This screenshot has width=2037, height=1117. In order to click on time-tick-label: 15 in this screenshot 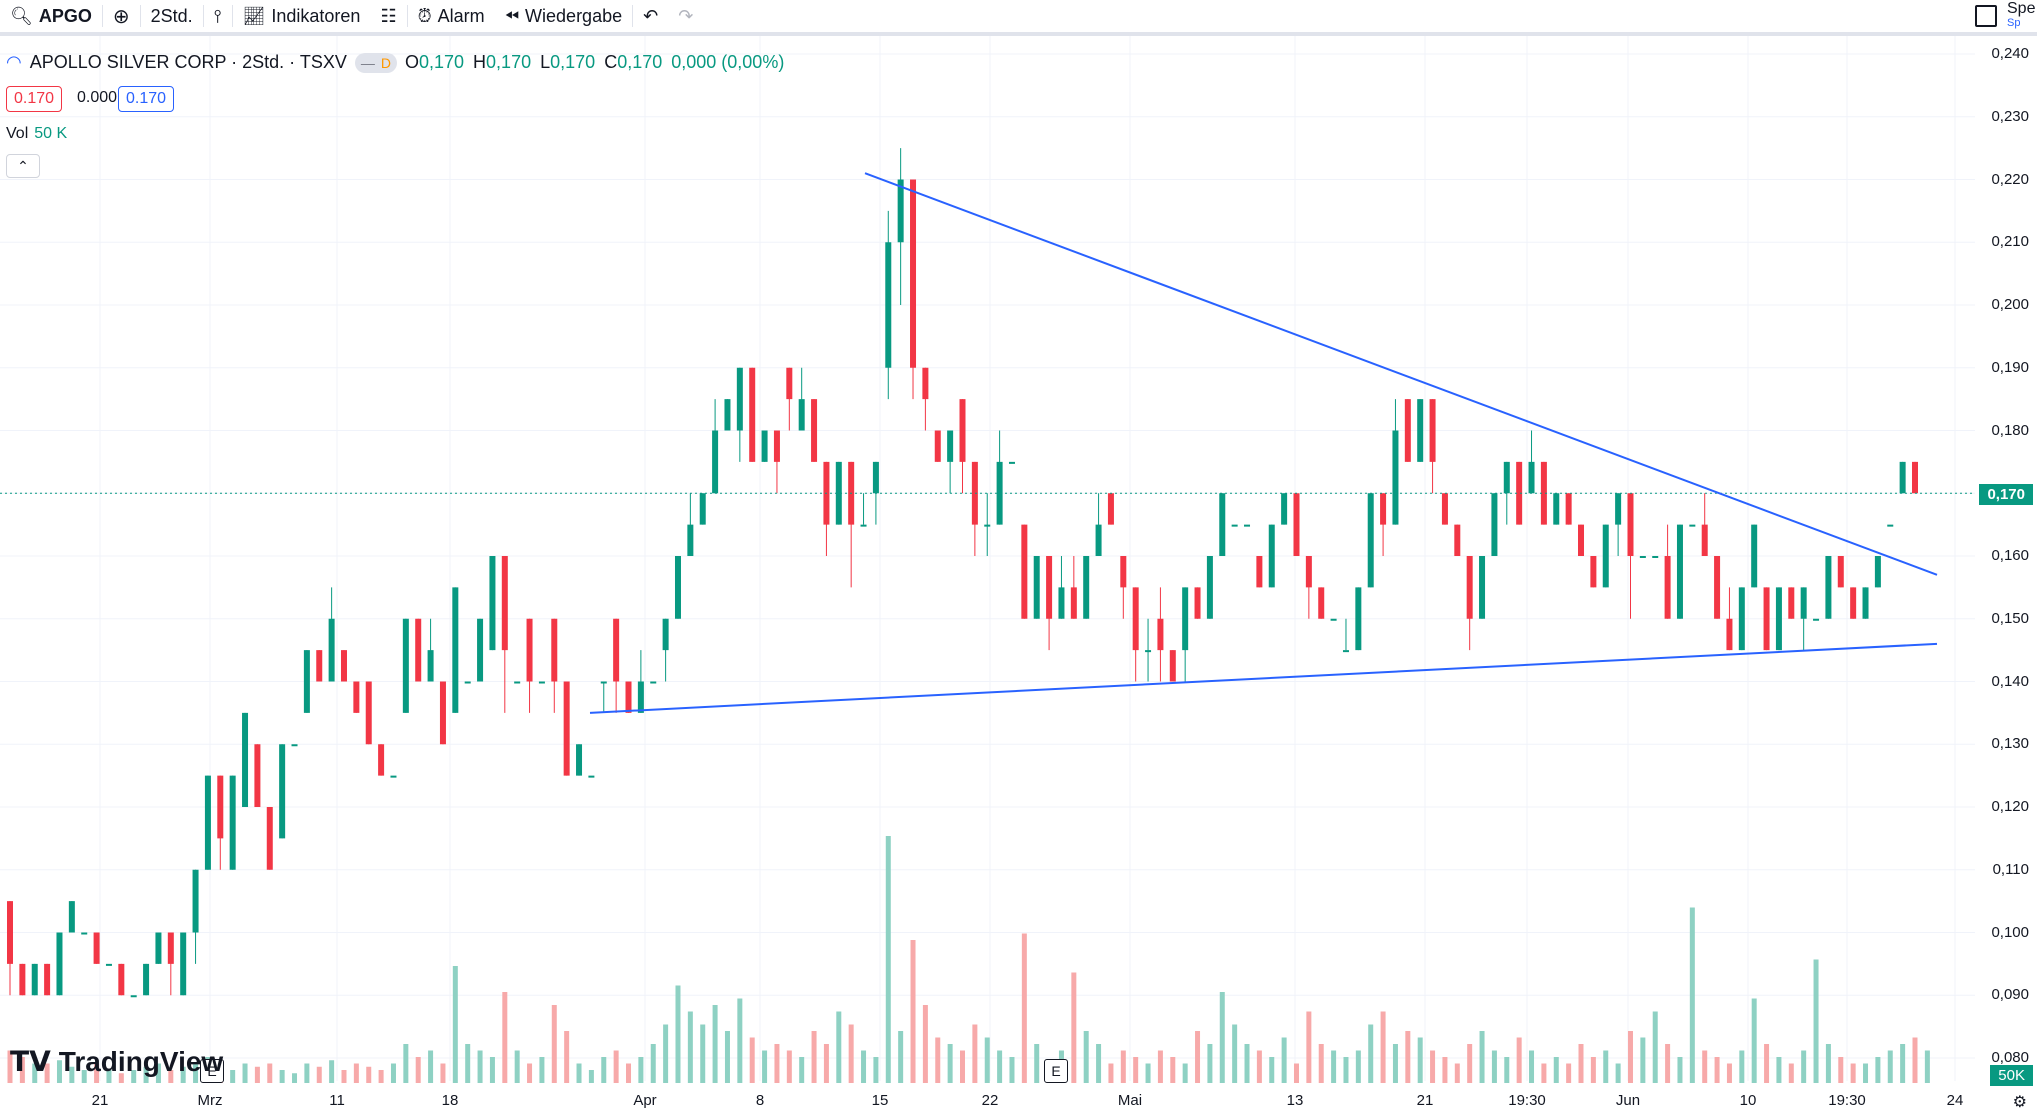, I will do `click(880, 1100)`.